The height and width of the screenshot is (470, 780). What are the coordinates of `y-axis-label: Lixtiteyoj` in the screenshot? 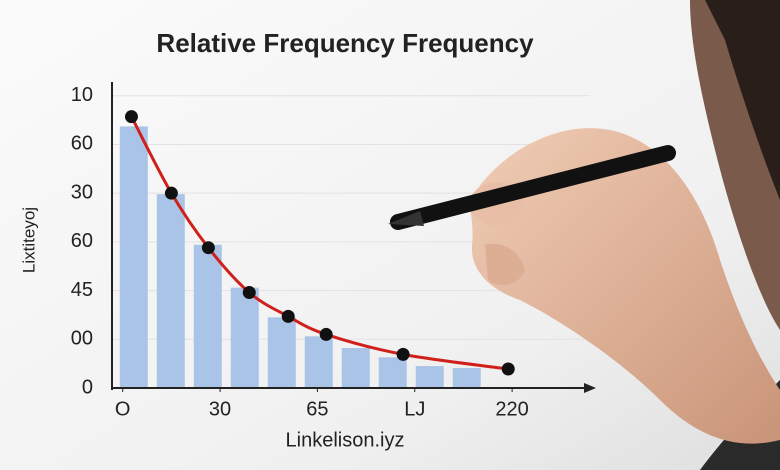 It's located at (28, 240).